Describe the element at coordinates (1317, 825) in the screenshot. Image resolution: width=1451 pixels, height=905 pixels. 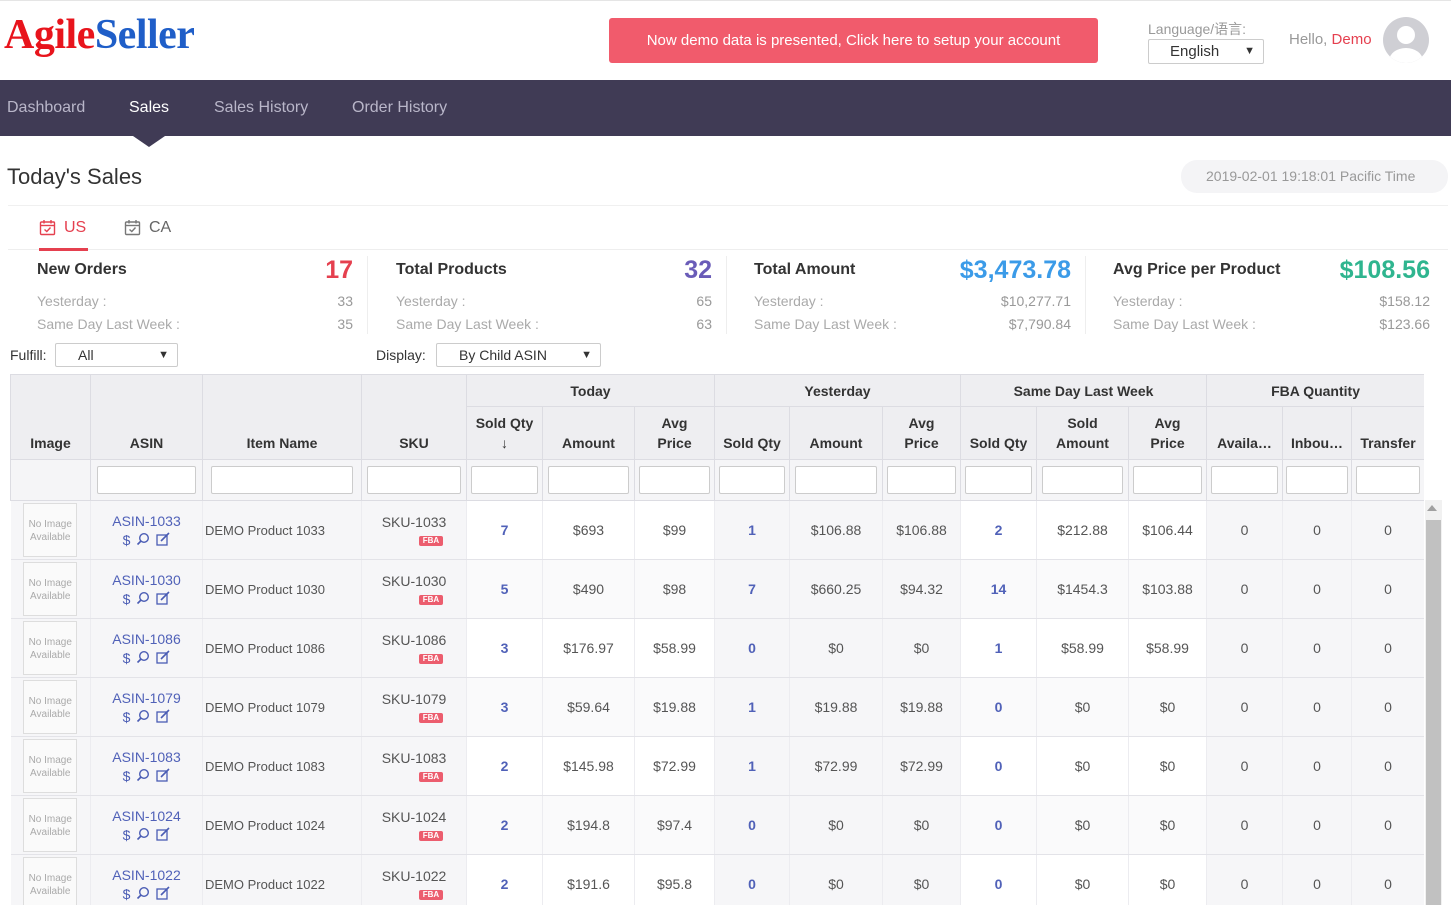
I see `fba-inbound: 0` at that location.